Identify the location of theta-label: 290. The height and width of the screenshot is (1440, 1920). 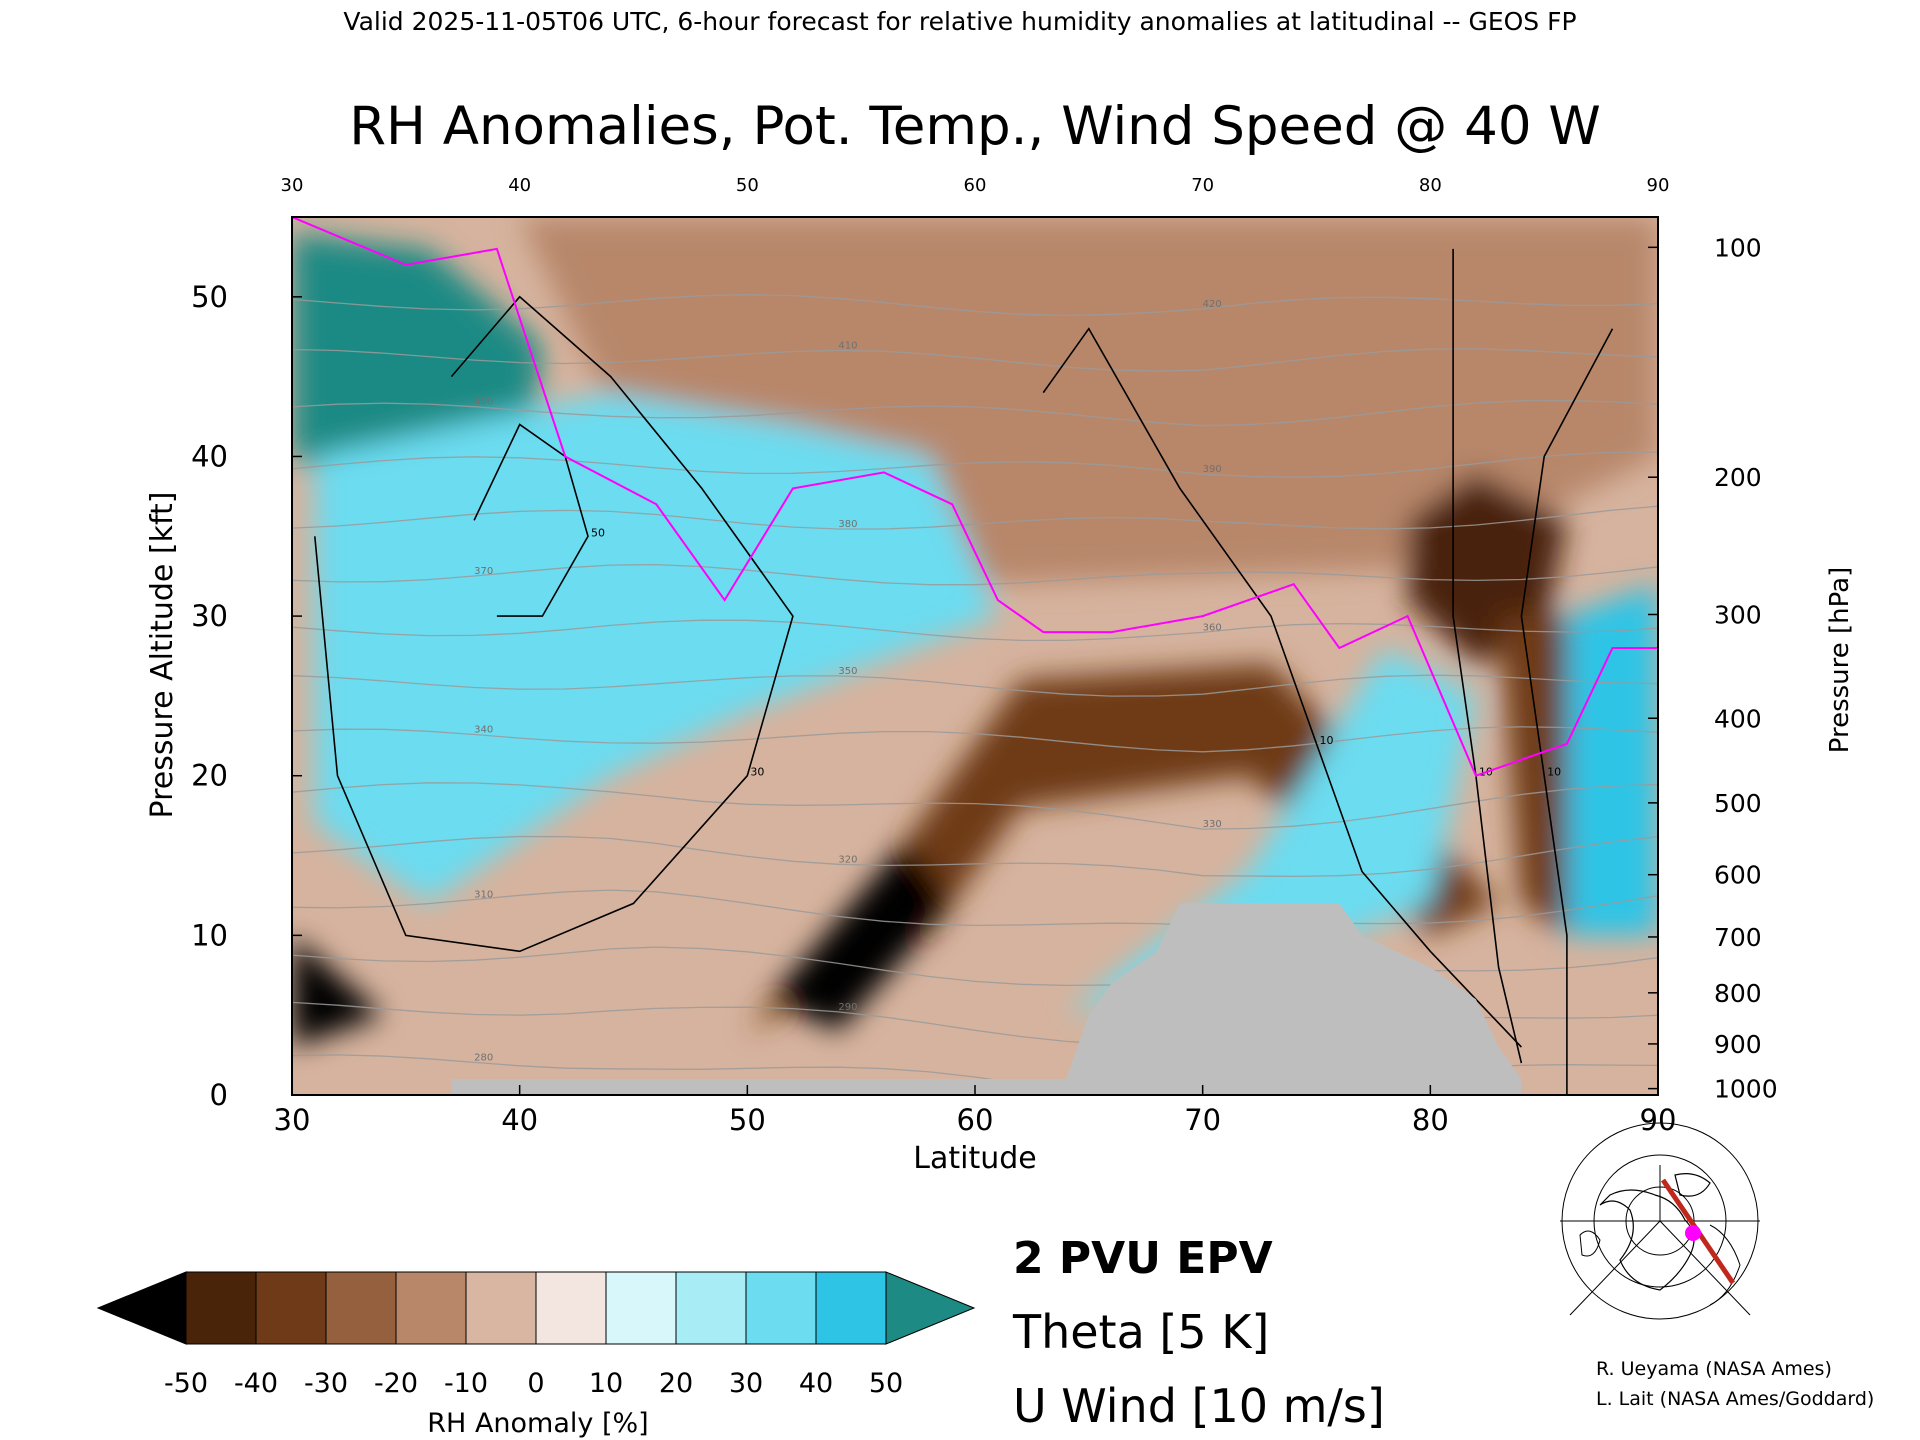
(847, 1007).